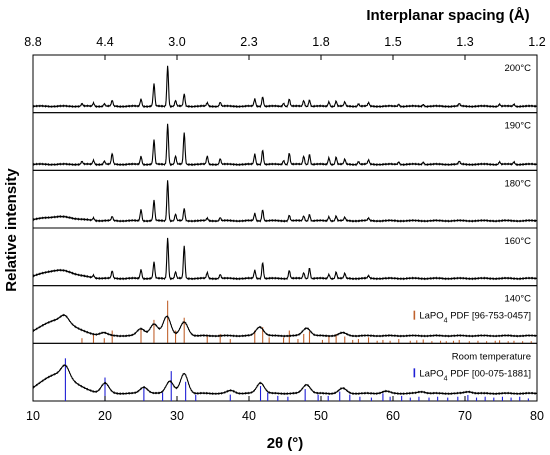 This screenshot has width=550, height=455. I want to click on panel-1: 190°C, so click(285, 141).